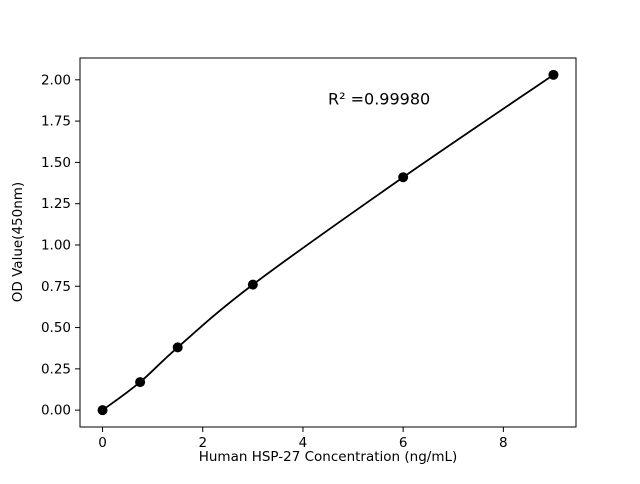 This screenshot has width=640, height=484. I want to click on x-tick-label: 8, so click(503, 443).